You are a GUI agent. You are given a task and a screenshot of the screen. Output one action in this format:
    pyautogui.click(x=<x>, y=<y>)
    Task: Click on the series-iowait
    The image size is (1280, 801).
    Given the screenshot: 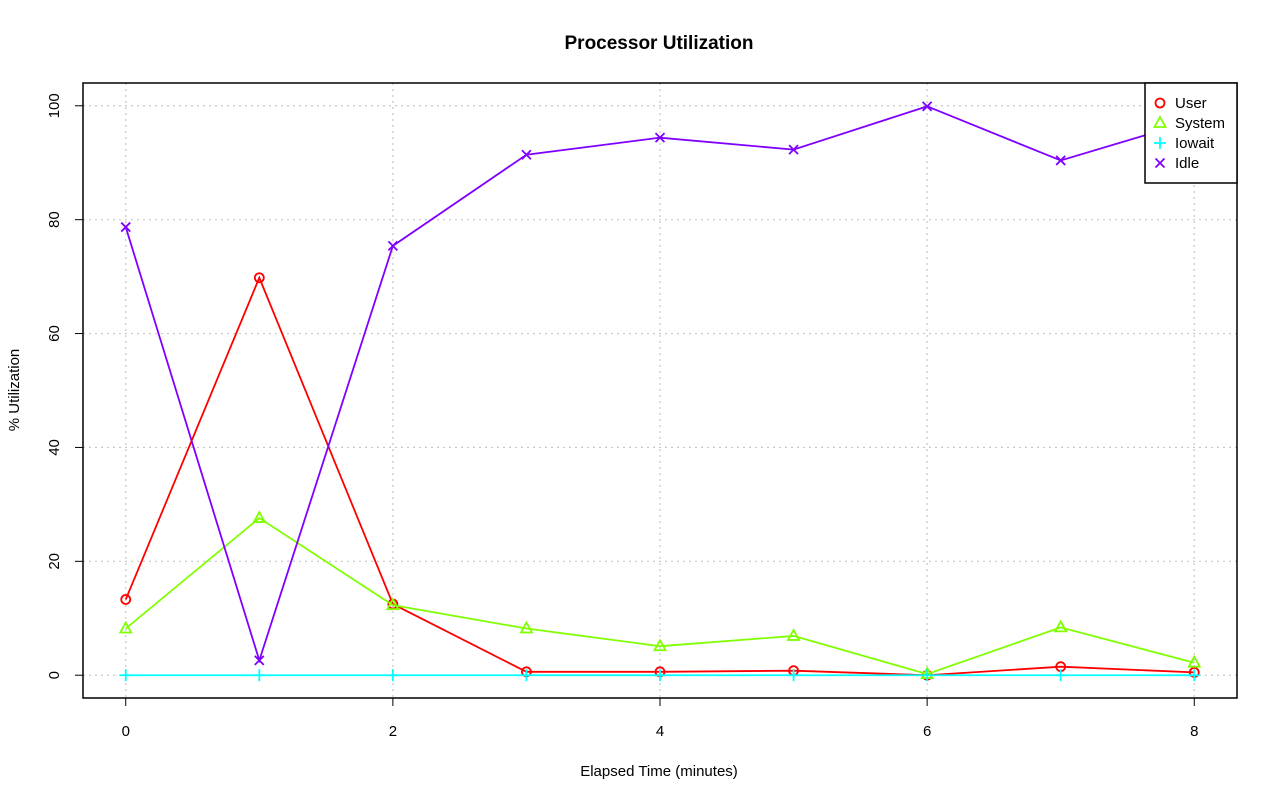 What is the action you would take?
    pyautogui.click(x=660, y=675)
    